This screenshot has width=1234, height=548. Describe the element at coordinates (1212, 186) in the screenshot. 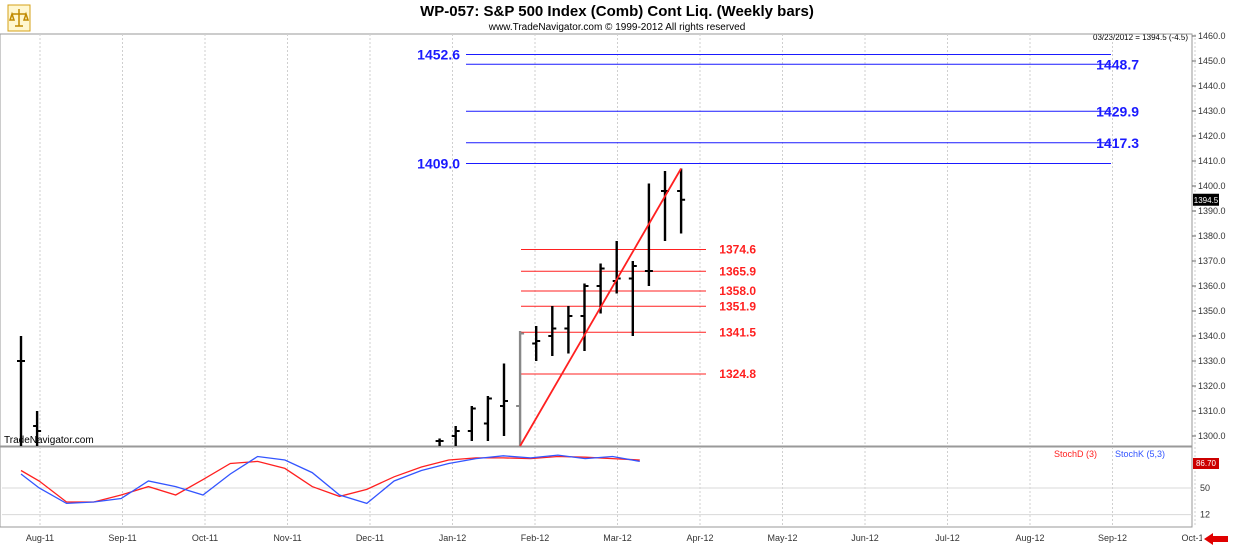

I see `y-tick-label: 1400.0` at that location.